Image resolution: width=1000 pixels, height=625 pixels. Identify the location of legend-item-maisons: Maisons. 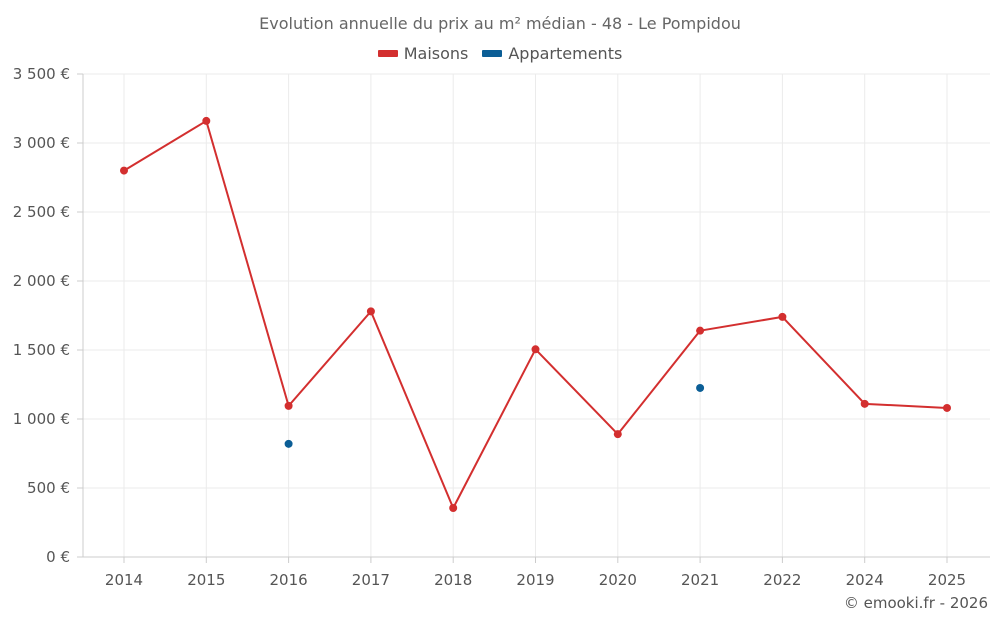
(423, 53).